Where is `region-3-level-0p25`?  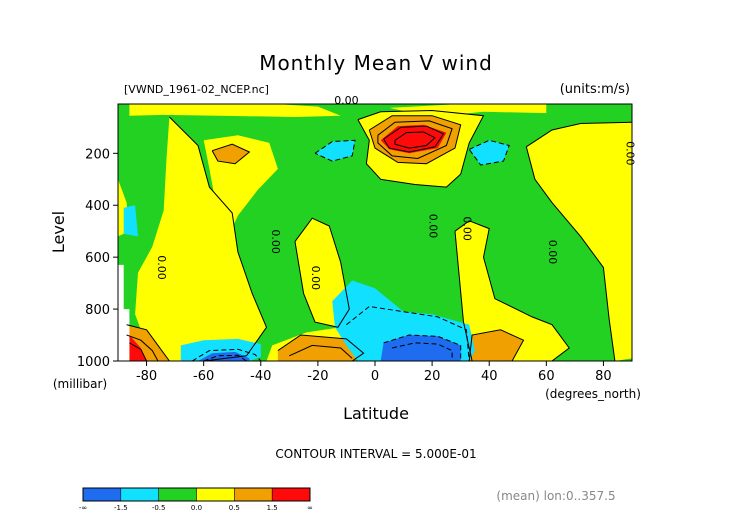 region-3-level-0p25 is located at coordinates (235, 110).